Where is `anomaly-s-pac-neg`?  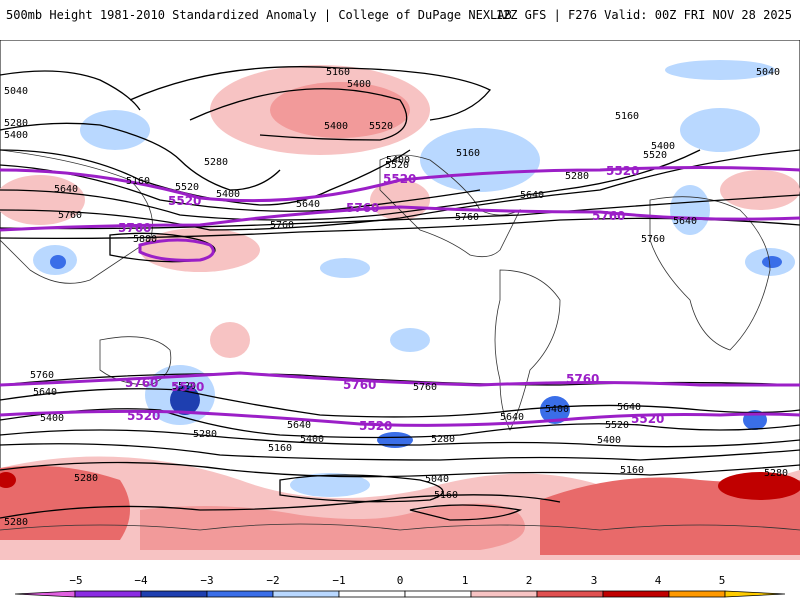 anomaly-s-pac-neg is located at coordinates (395, 440).